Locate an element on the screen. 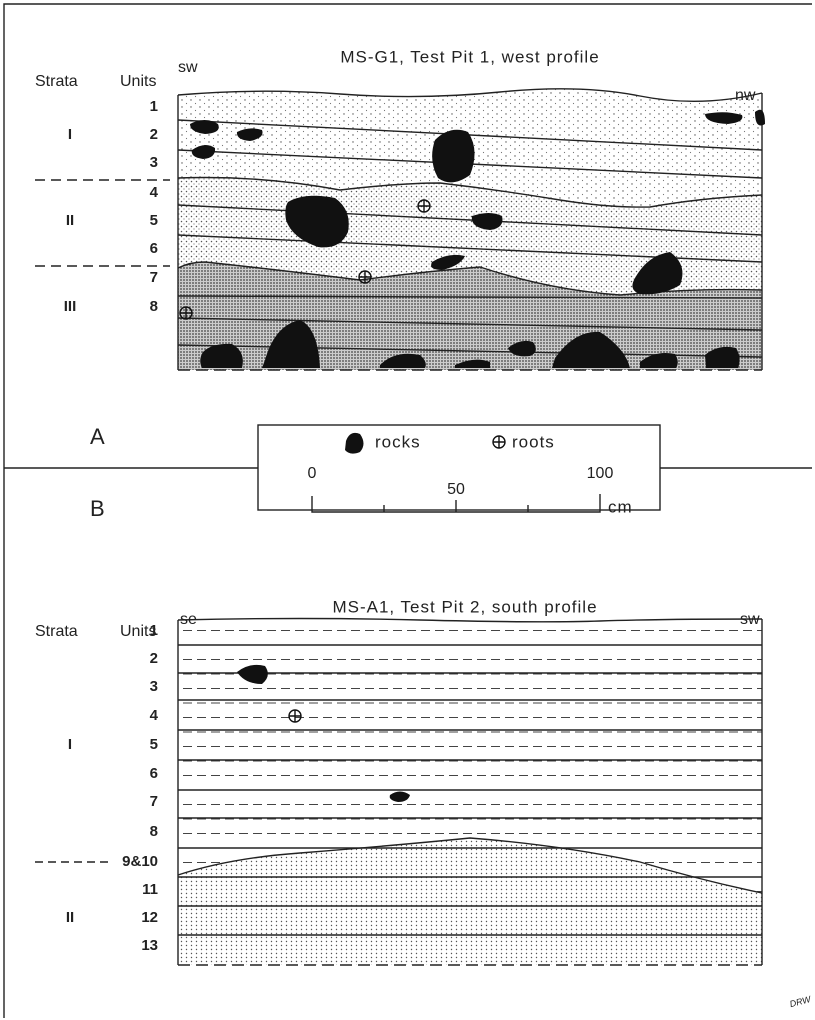 The height and width of the screenshot is (1020, 815). signature: DRW is located at coordinates (801, 1002).